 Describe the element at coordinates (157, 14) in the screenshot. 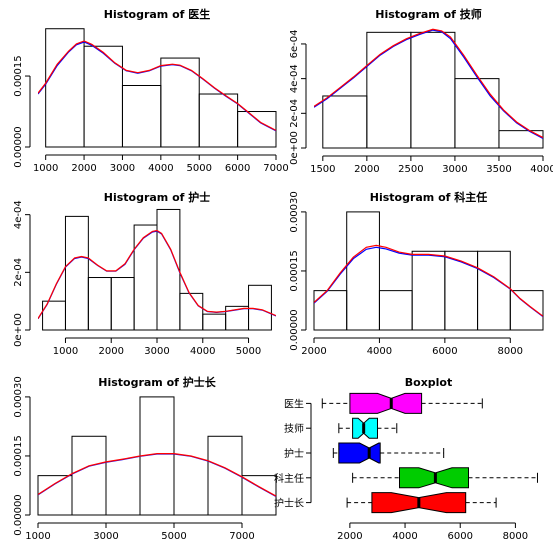

I see `chart-title: Histogram of 医生` at that location.